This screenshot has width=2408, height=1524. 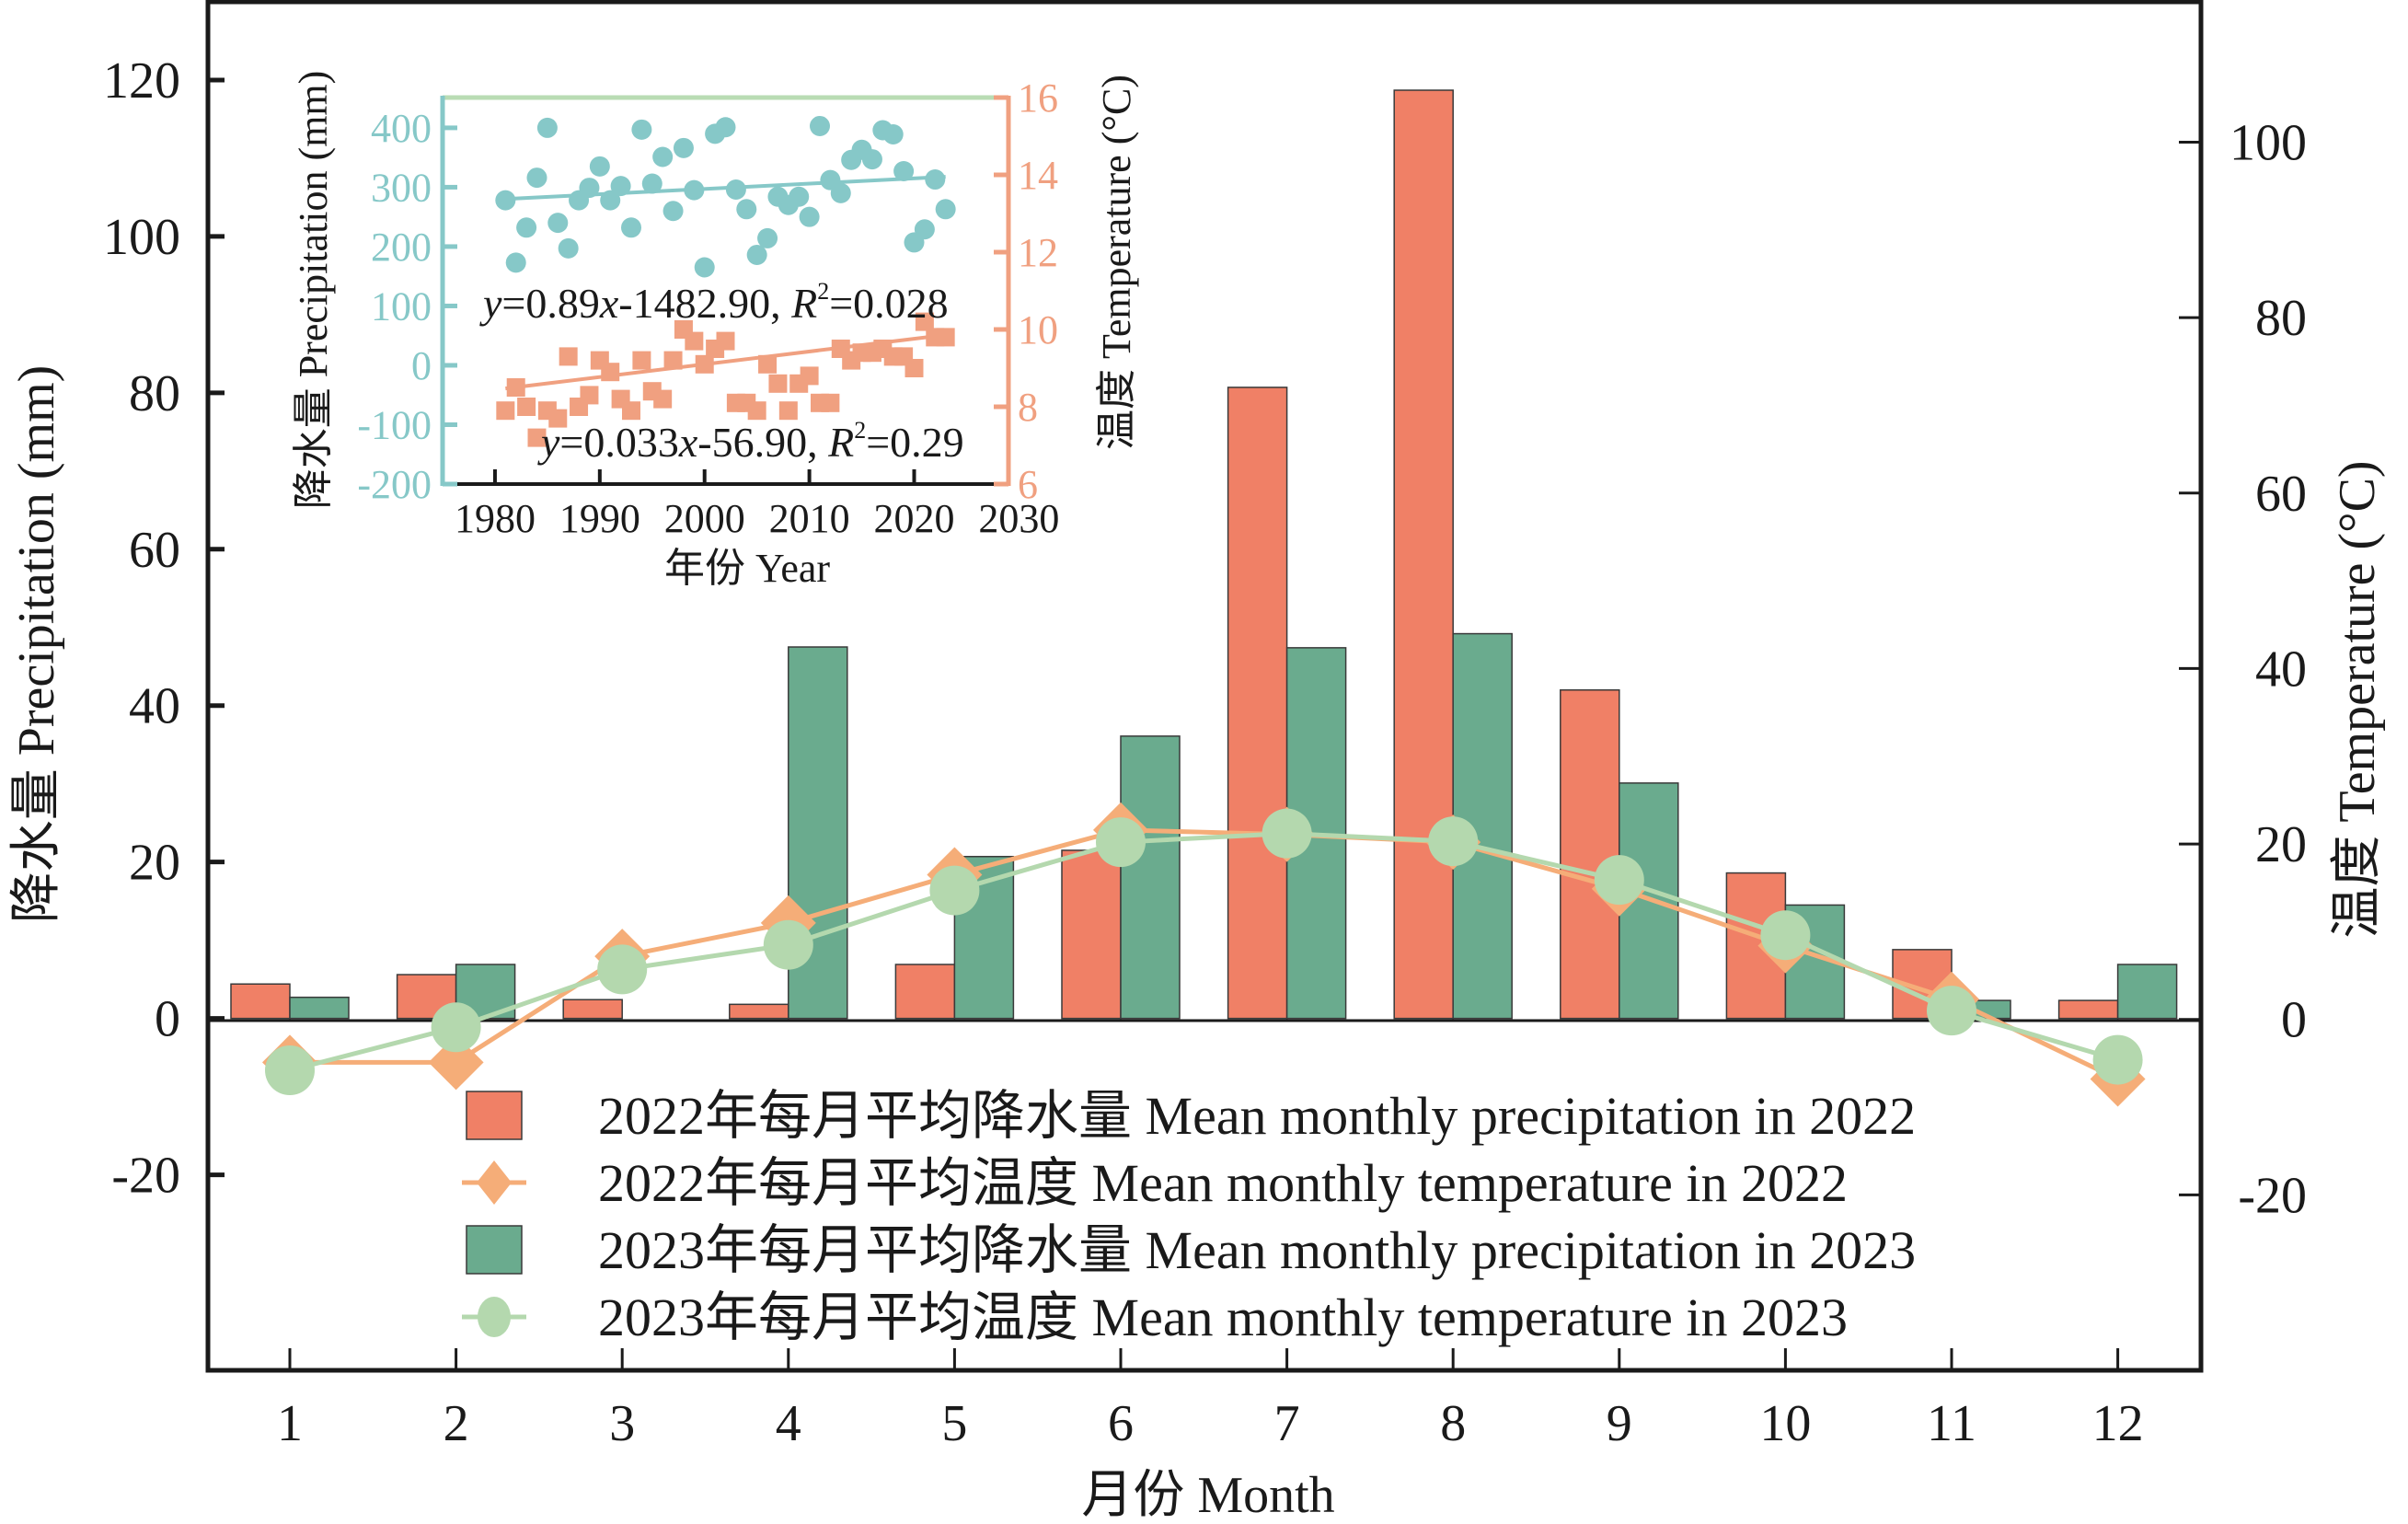 What do you see at coordinates (394, 484) in the screenshot?
I see `inset-left-tick-label: -200` at bounding box center [394, 484].